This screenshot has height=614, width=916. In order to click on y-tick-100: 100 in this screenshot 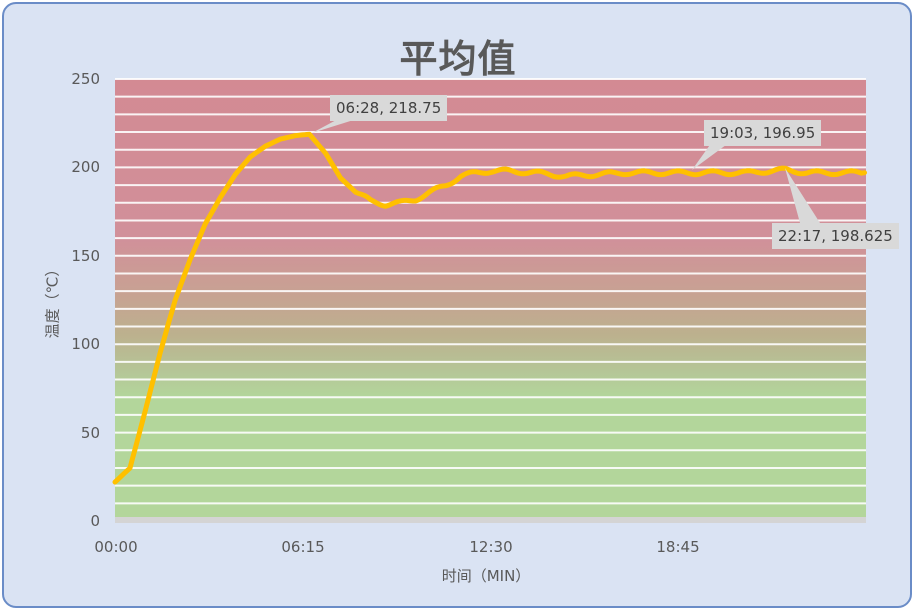, I will do `click(85, 344)`.